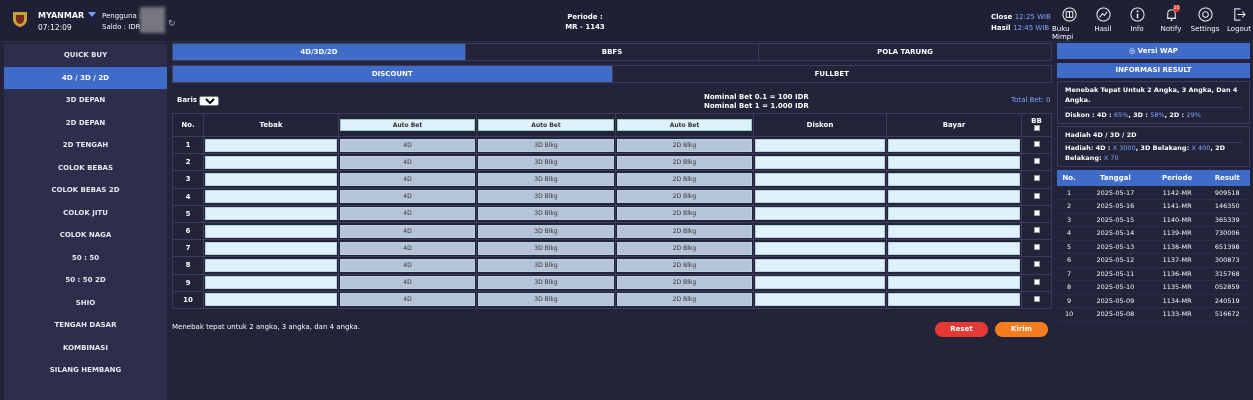 This screenshot has height=400, width=1253. Describe the element at coordinates (954, 214) in the screenshot. I see `bayar-input` at that location.